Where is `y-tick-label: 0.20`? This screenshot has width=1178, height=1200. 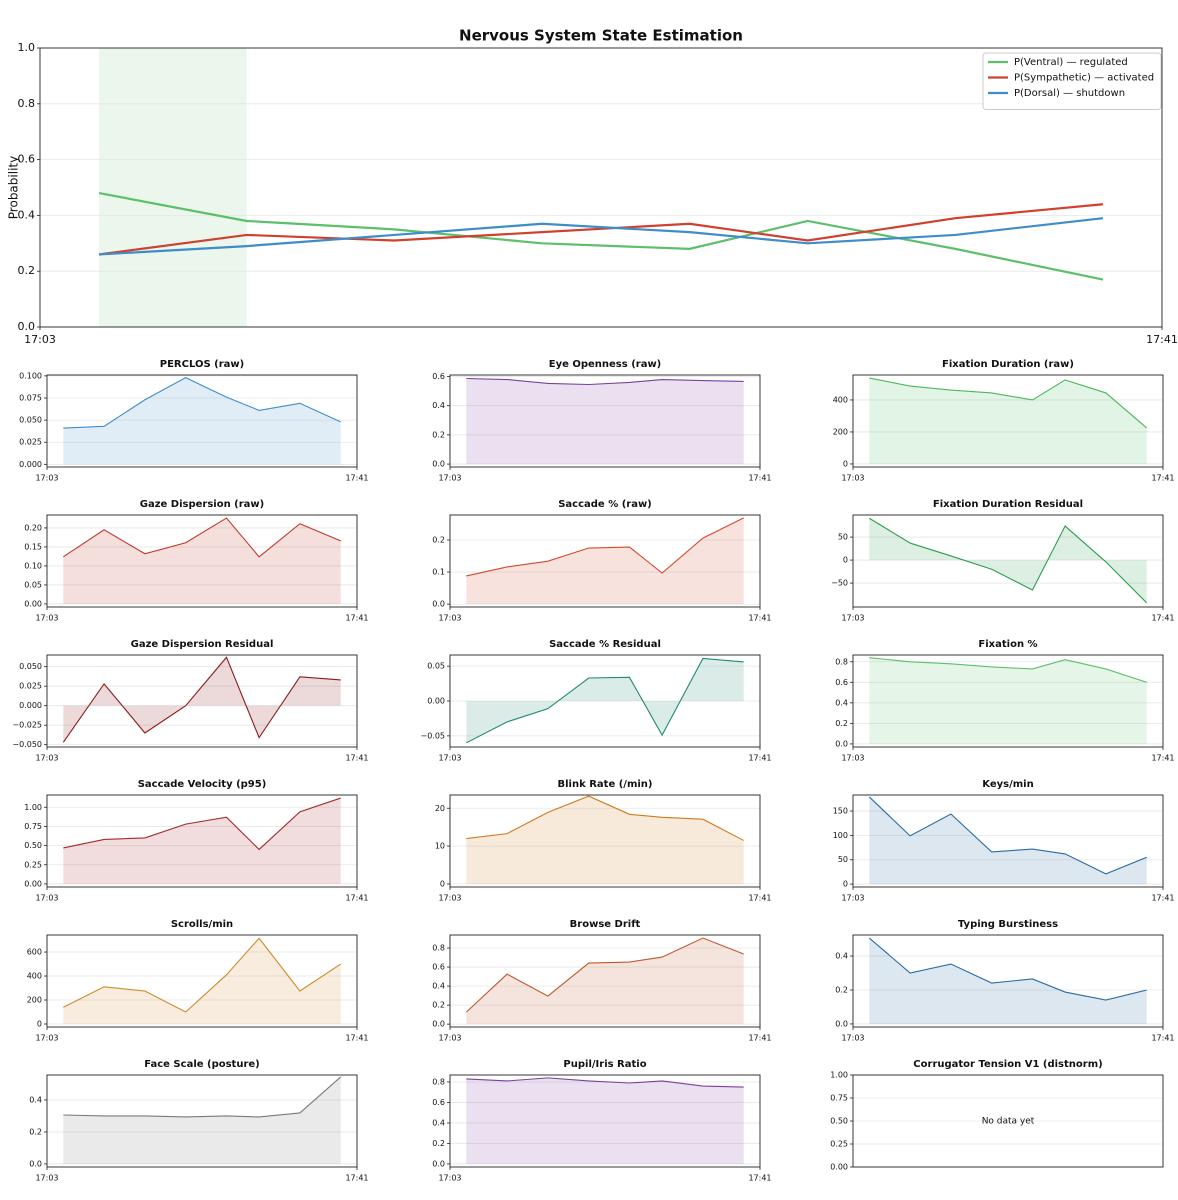
y-tick-label: 0.20 is located at coordinates (33, 527).